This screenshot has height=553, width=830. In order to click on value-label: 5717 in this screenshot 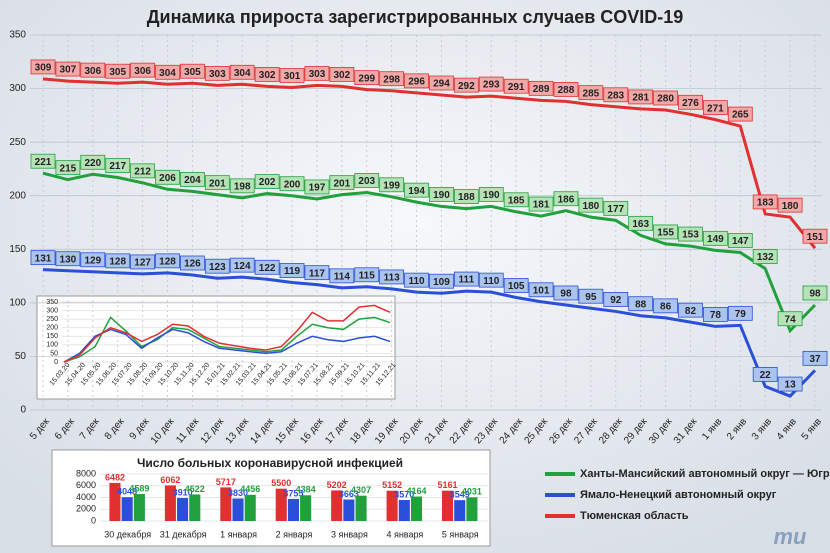, I will do `click(226, 482)`.